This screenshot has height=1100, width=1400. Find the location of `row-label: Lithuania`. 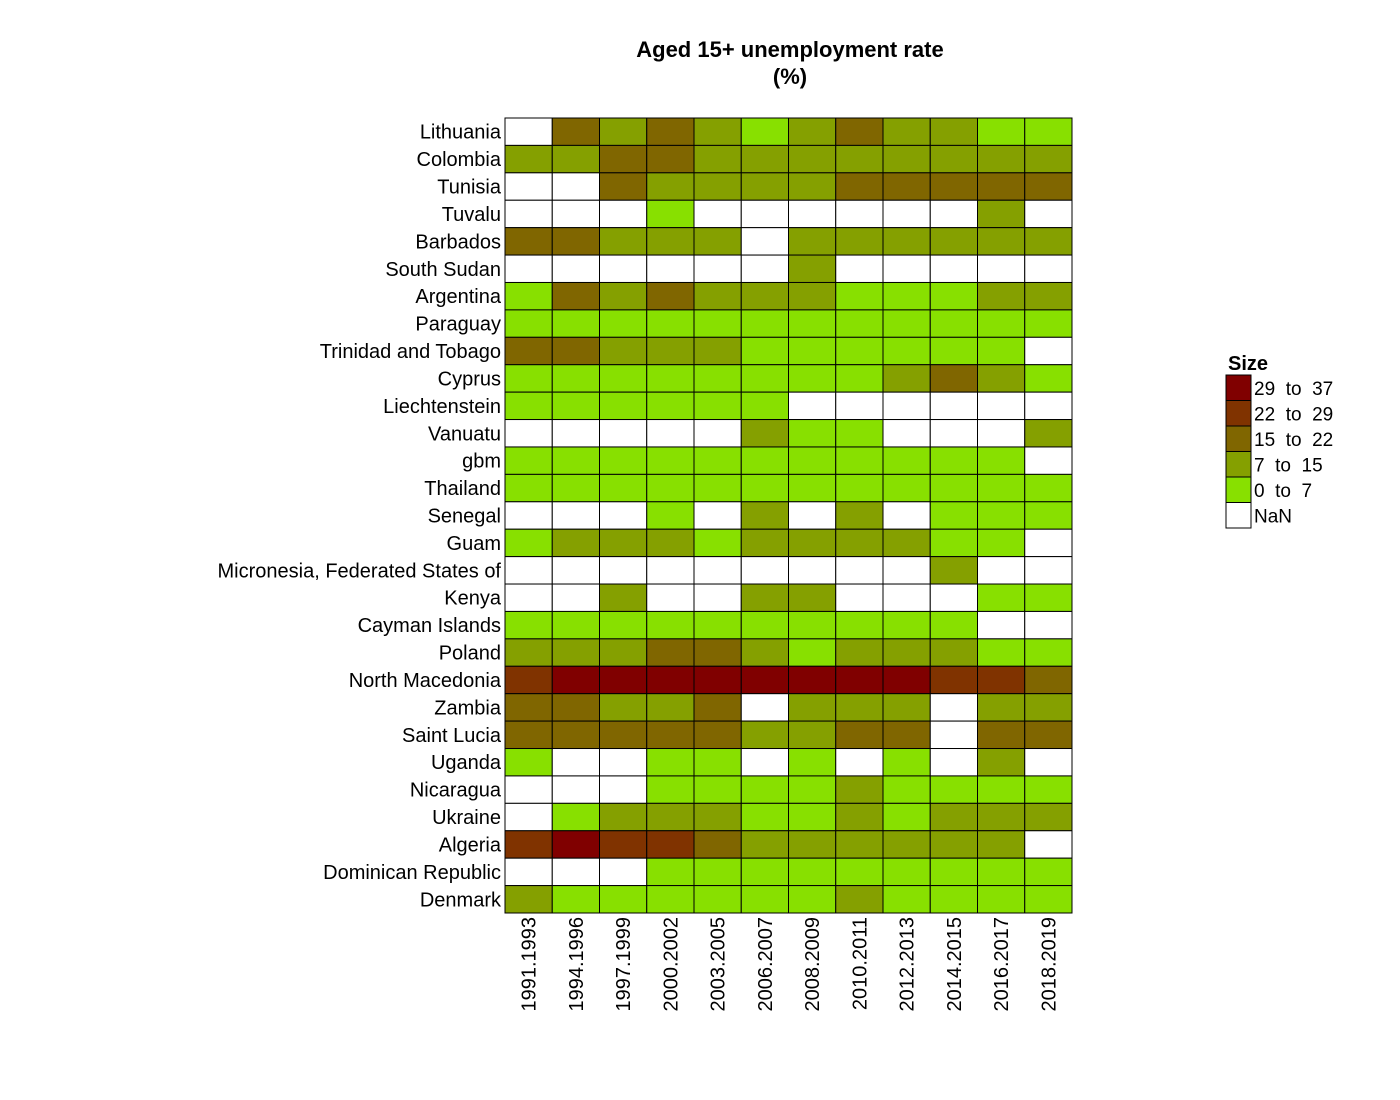

row-label: Lithuania is located at coordinates (461, 133).